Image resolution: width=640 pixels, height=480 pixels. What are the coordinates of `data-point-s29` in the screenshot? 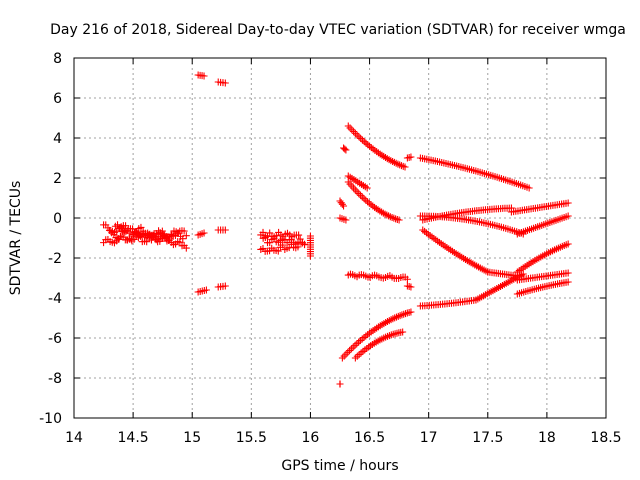 It's located at (568, 244).